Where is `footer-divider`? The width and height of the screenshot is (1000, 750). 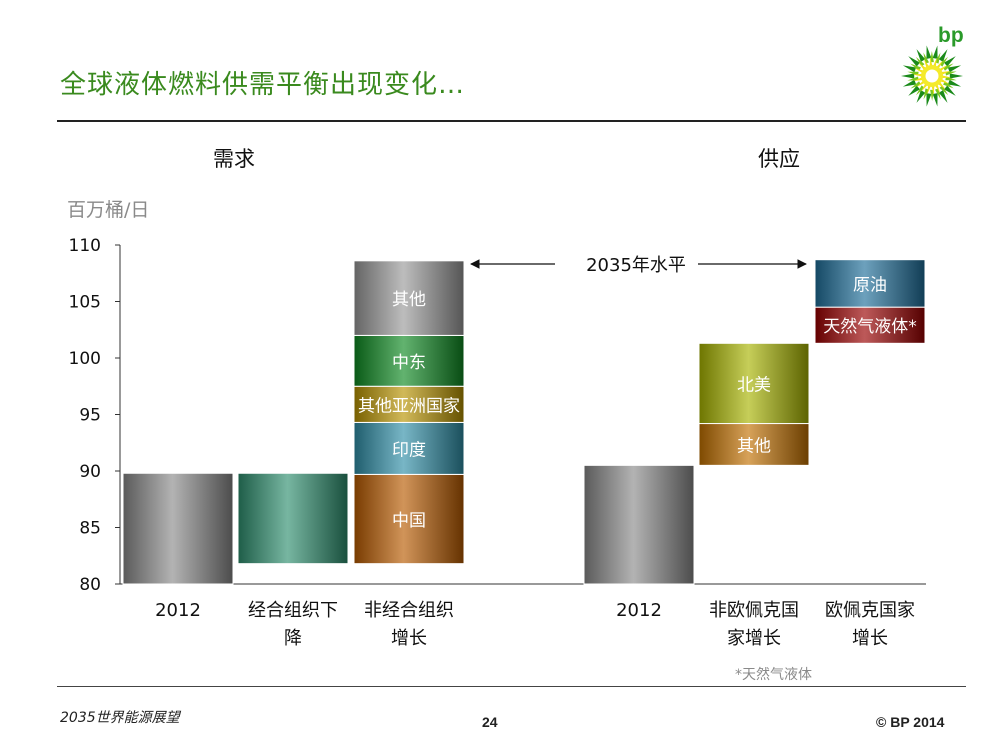
footer-divider is located at coordinates (511, 686).